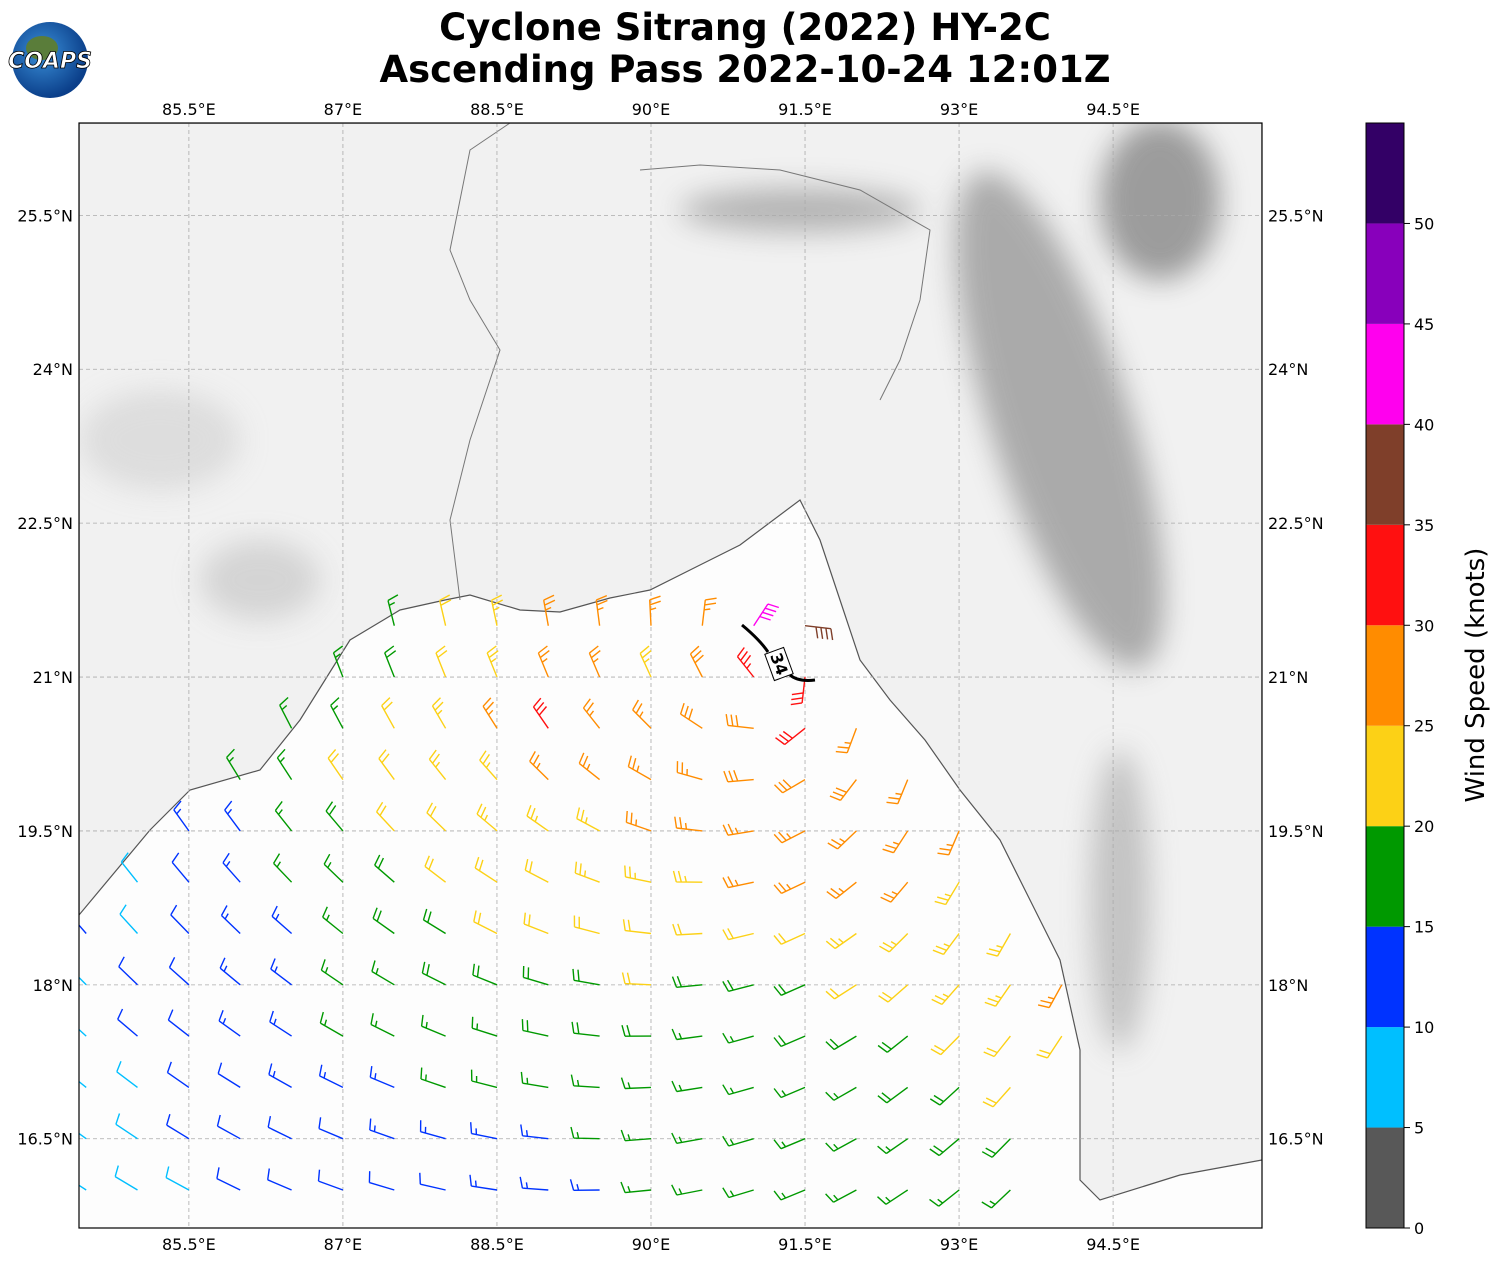  What do you see at coordinates (1296, 523) in the screenshot?
I see `lat-label-right: 22.5°N` at bounding box center [1296, 523].